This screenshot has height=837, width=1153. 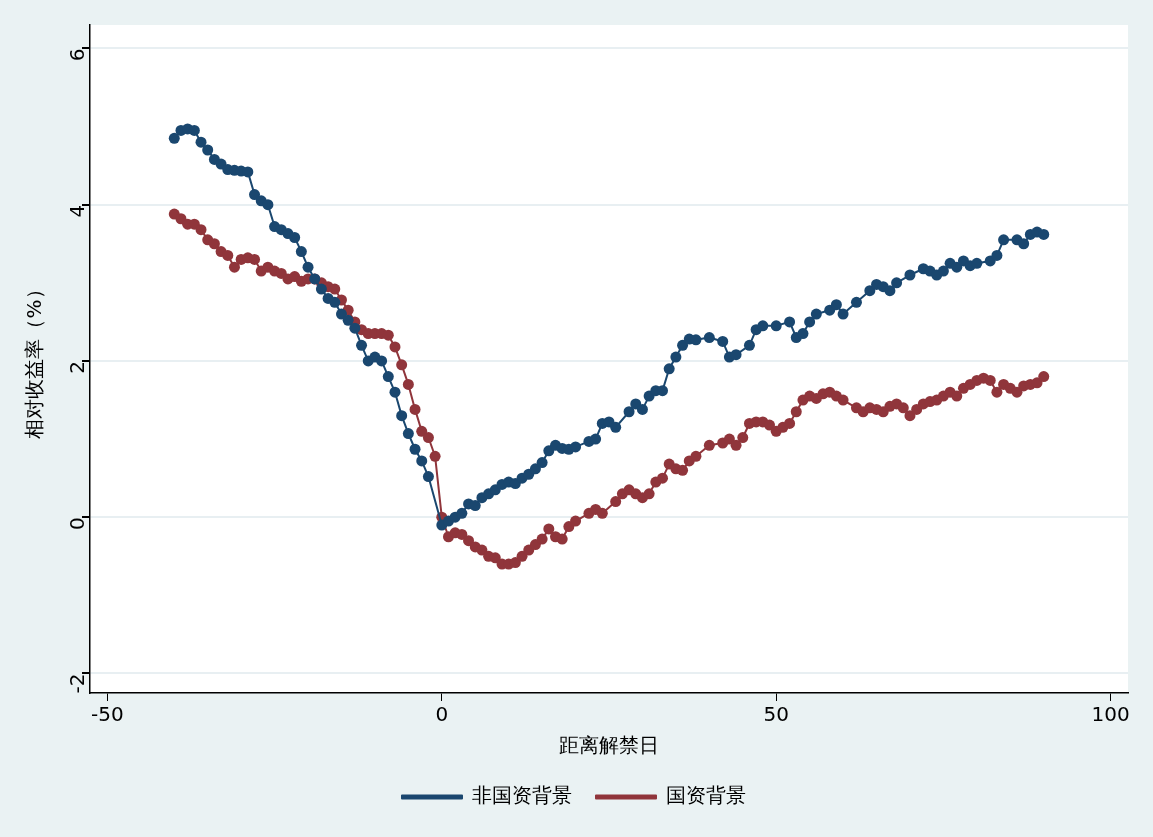 I want to click on y-tick-label: 6, so click(x=77, y=55).